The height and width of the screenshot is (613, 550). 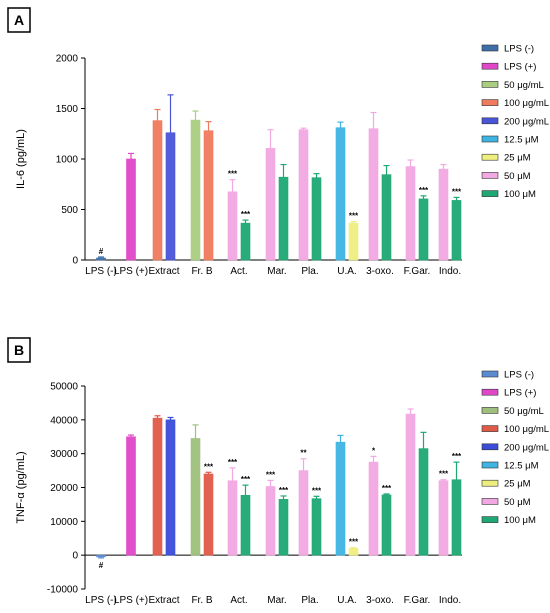 What do you see at coordinates (163, 271) in the screenshot?
I see `x-tick-label-extract: Extract` at bounding box center [163, 271].